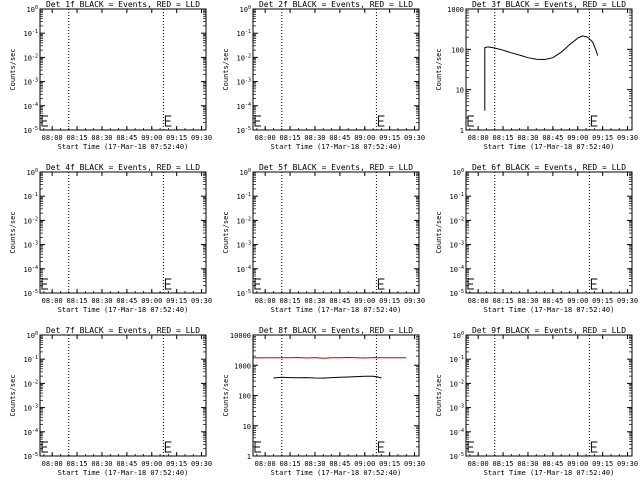  Describe the element at coordinates (123, 167) in the screenshot. I see `panel-title: Det 4f BLACK = Events, RED = LLD` at that location.